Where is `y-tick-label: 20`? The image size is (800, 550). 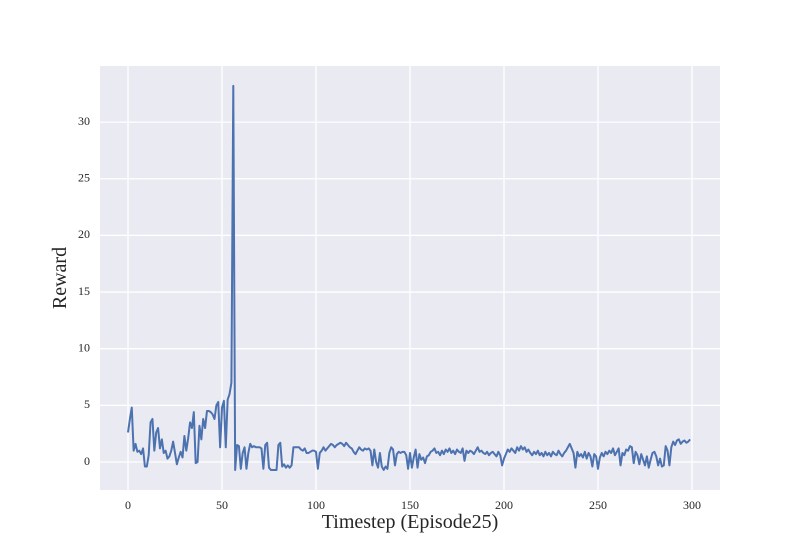 y-tick-label: 20 is located at coordinates (84, 234).